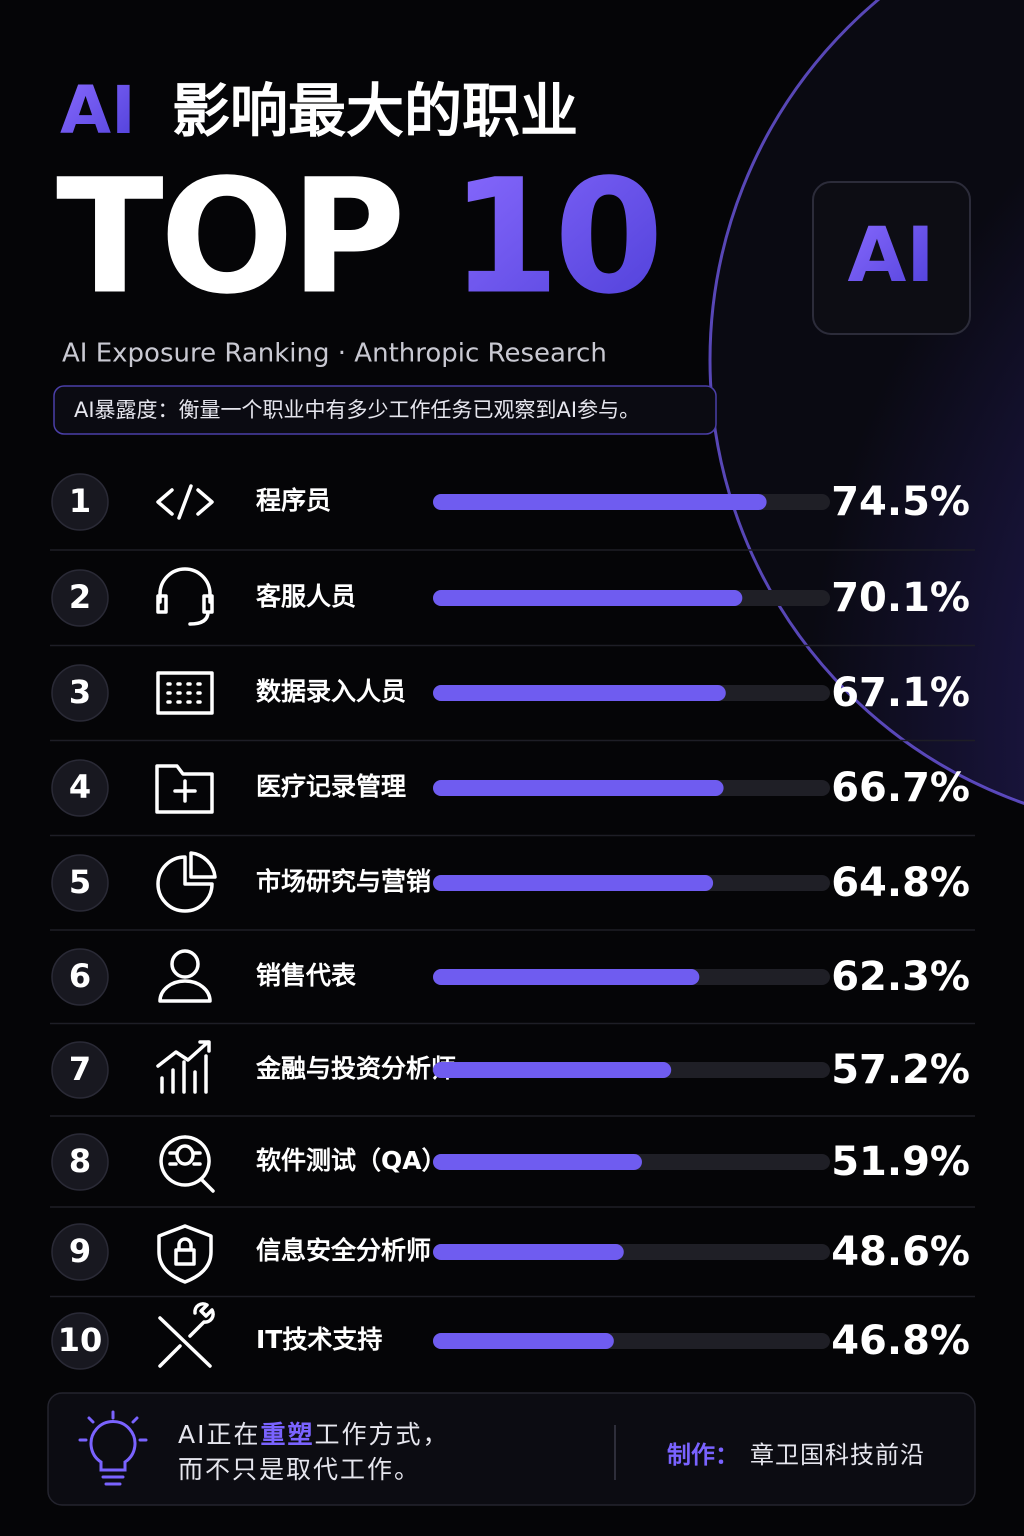  Describe the element at coordinates (219, 1434) in the screenshot. I see `footer-text: AI正在` at that location.